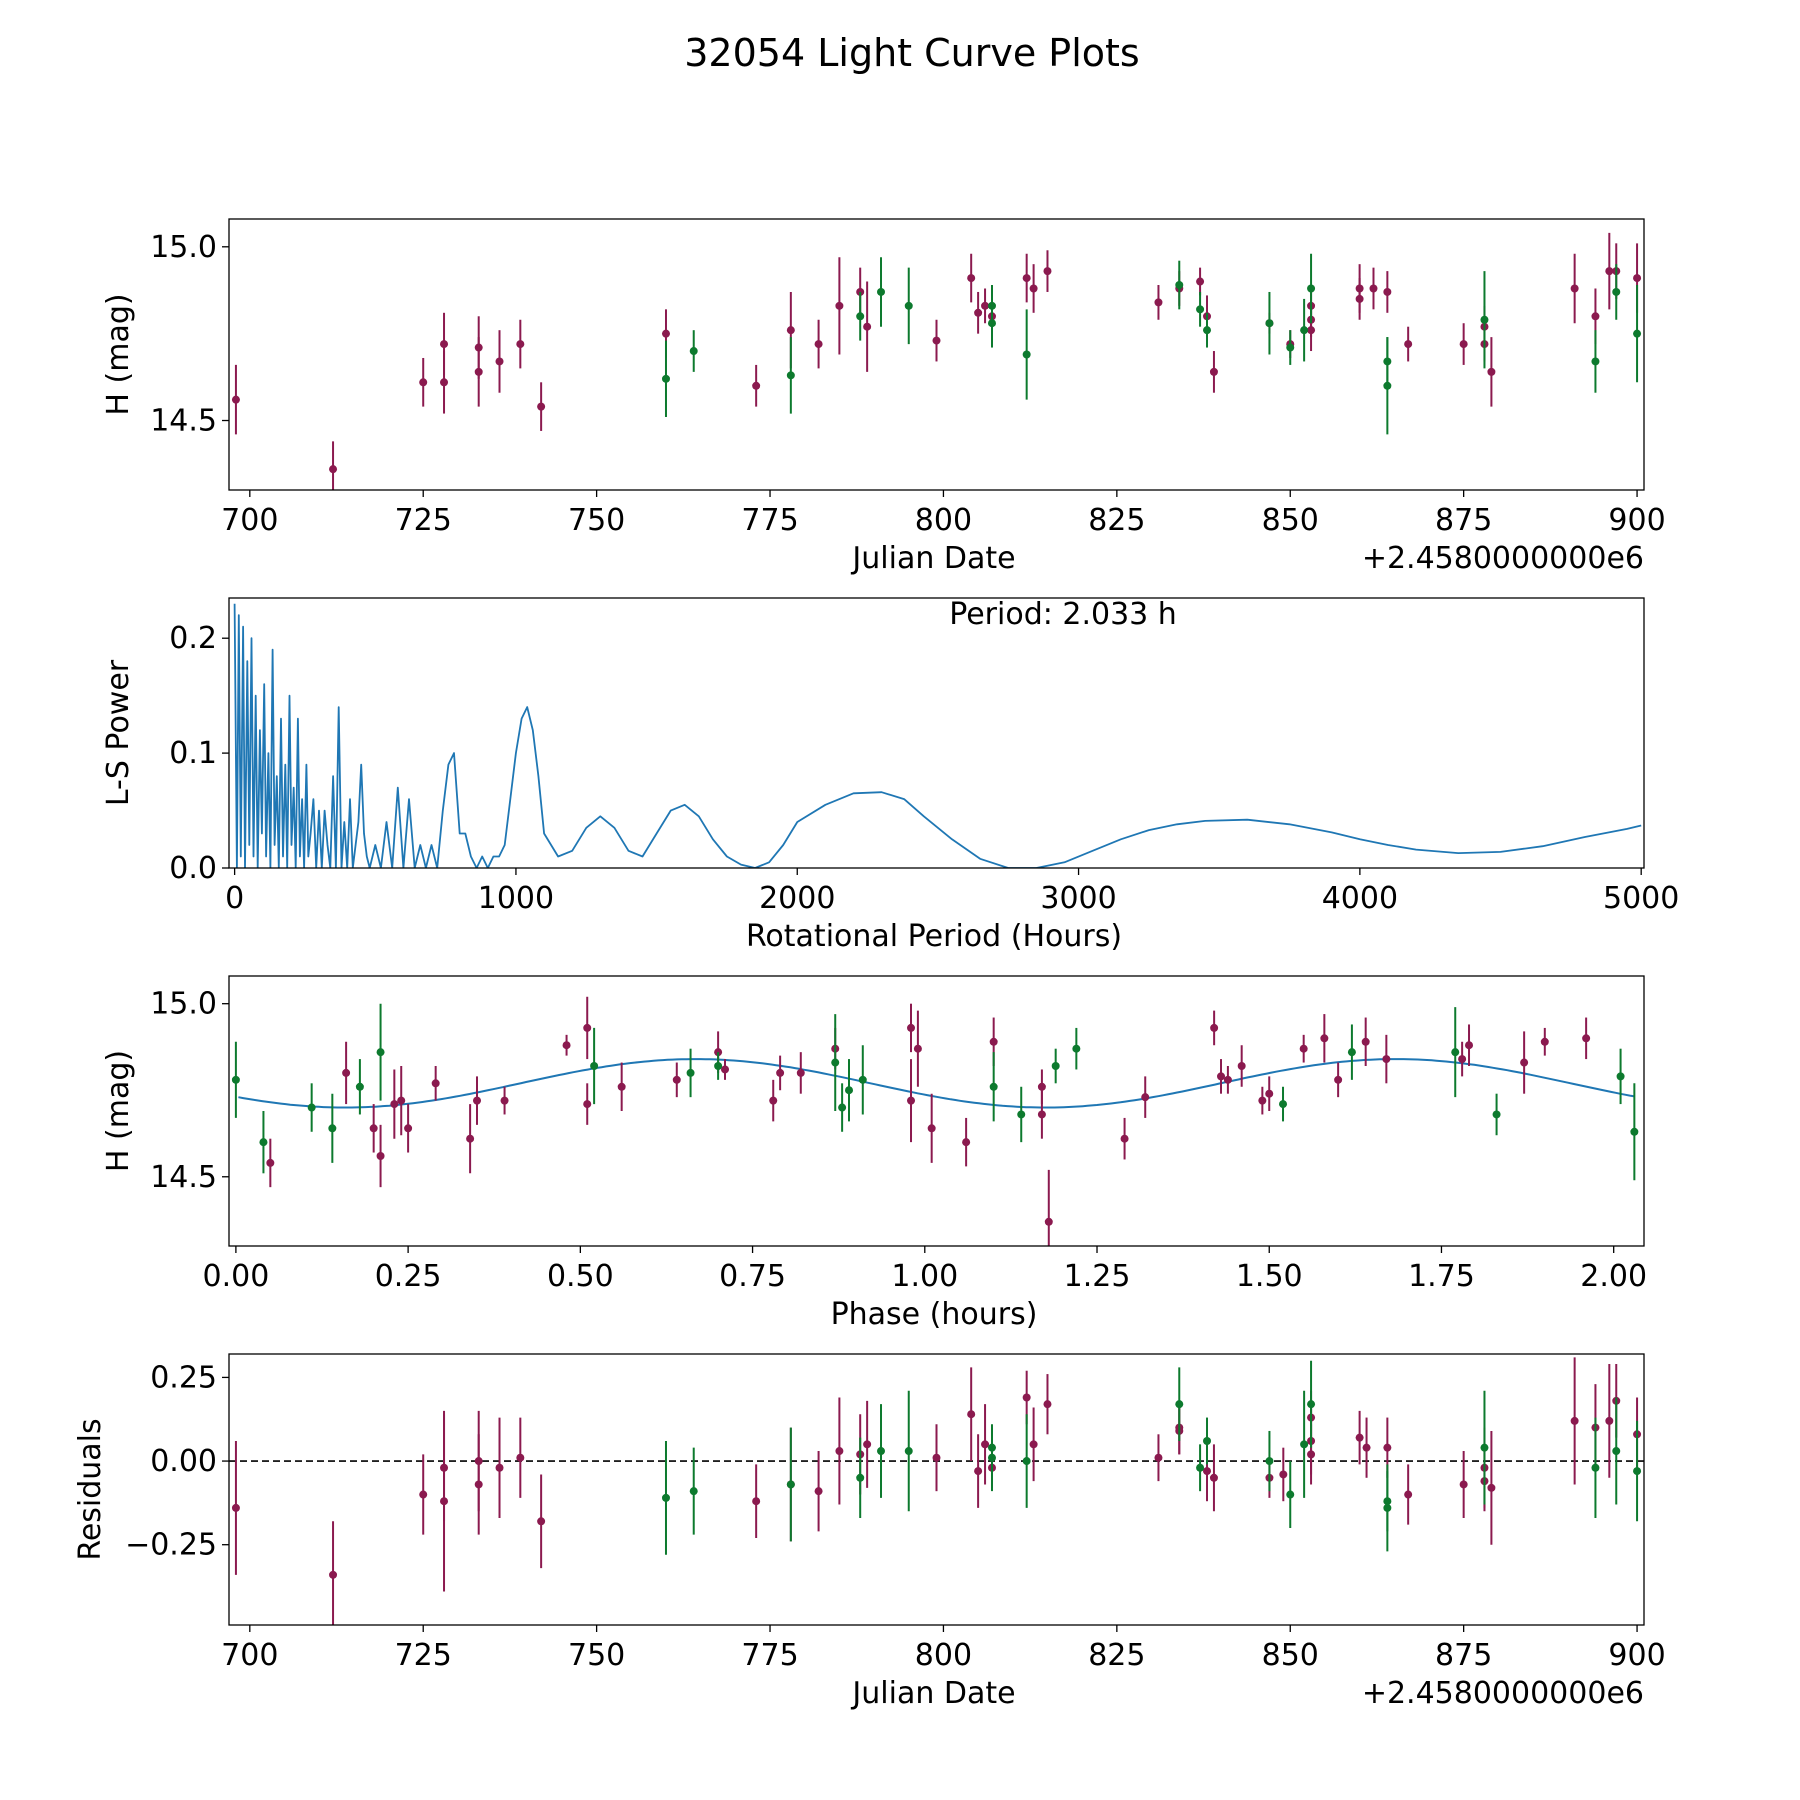 The width and height of the screenshot is (1800, 1800). What do you see at coordinates (936, 361) in the screenshot?
I see `plot-area` at bounding box center [936, 361].